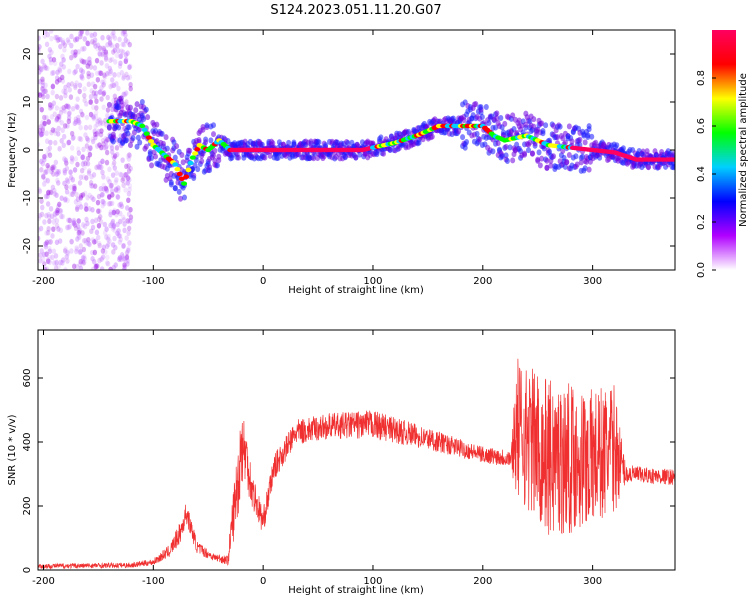 Image resolution: width=750 pixels, height=600 pixels. Describe the element at coordinates (27, 54) in the screenshot. I see `spectrogram-ytick-label: 20` at that location.